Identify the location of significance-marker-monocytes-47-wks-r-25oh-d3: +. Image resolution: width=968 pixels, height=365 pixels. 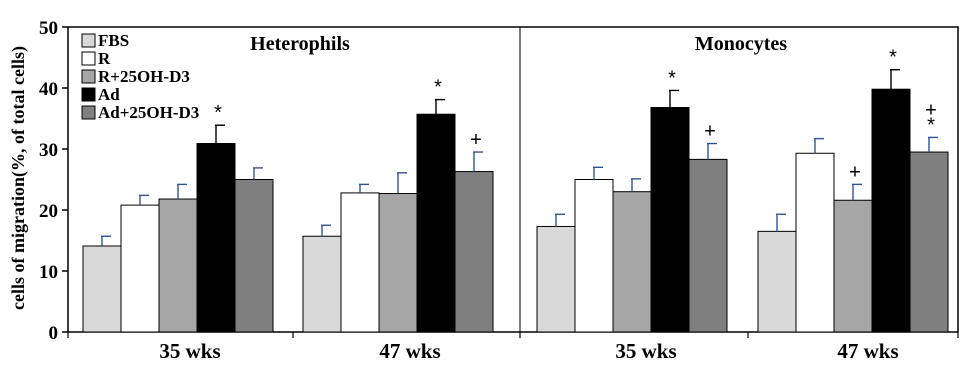
(855, 172).